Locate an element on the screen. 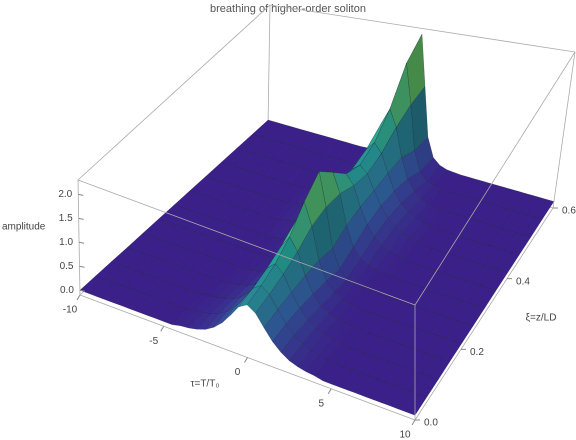 The width and height of the screenshot is (576, 440). z-tick-label: 0.5 is located at coordinates (67, 266).